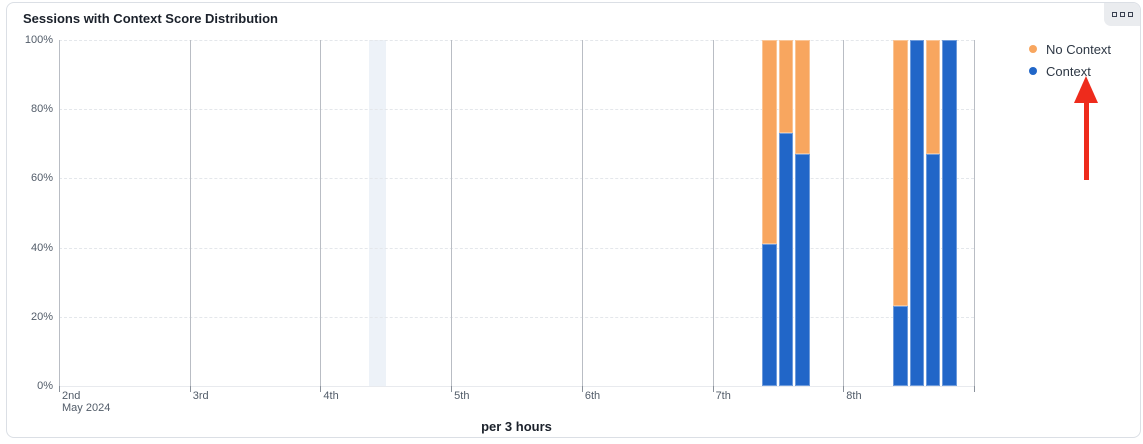 This screenshot has height=444, width=1143. What do you see at coordinates (377, 213) in the screenshot?
I see `highlight-band` at bounding box center [377, 213].